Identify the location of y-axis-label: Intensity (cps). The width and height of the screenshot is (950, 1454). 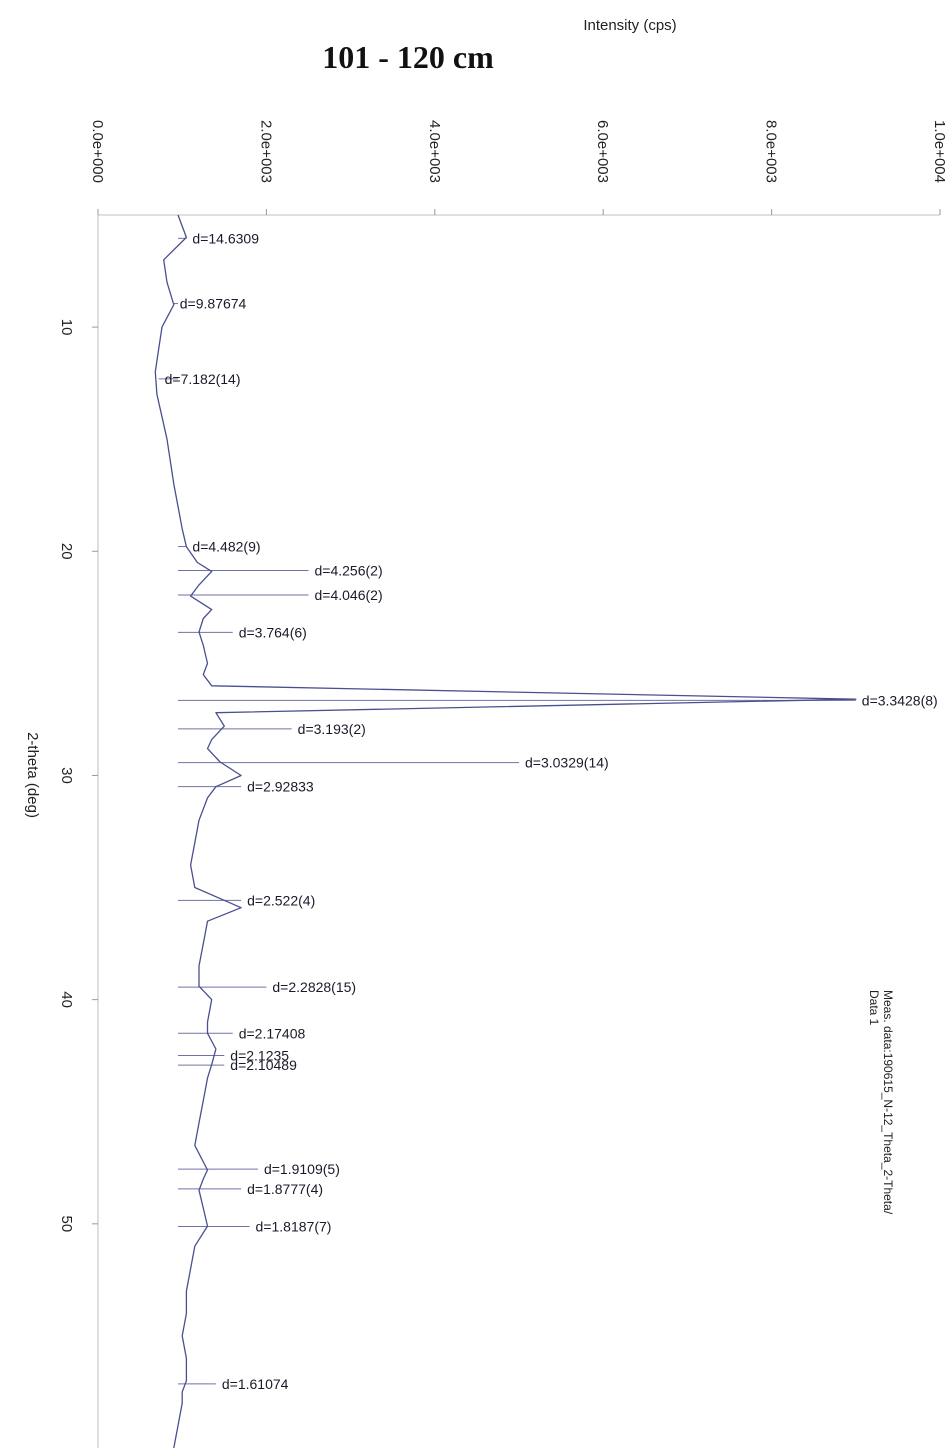
(629, 25).